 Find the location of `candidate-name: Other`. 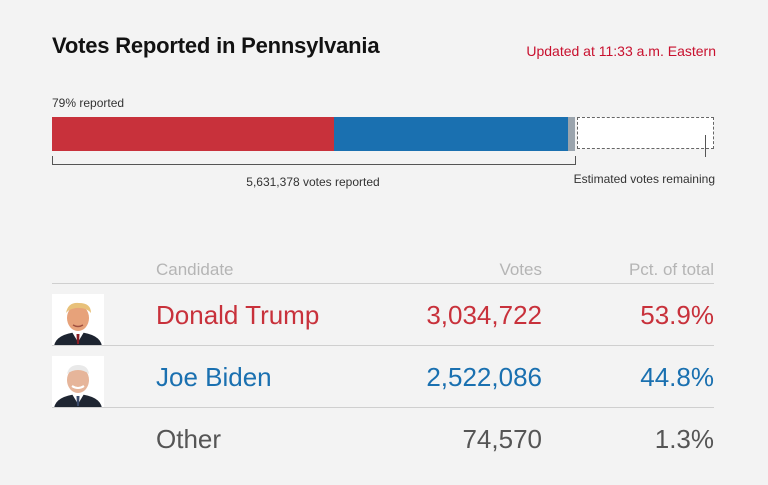

candidate-name: Other is located at coordinates (189, 439).